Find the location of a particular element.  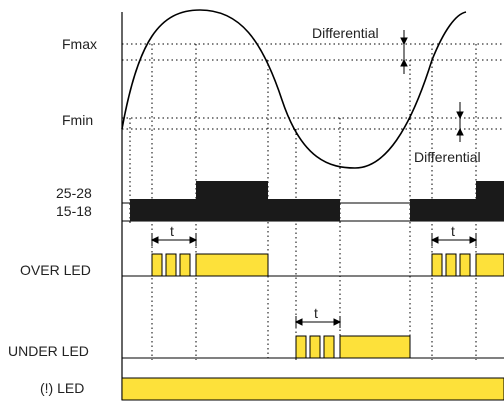

power-led-on-bar is located at coordinates (312, 389).